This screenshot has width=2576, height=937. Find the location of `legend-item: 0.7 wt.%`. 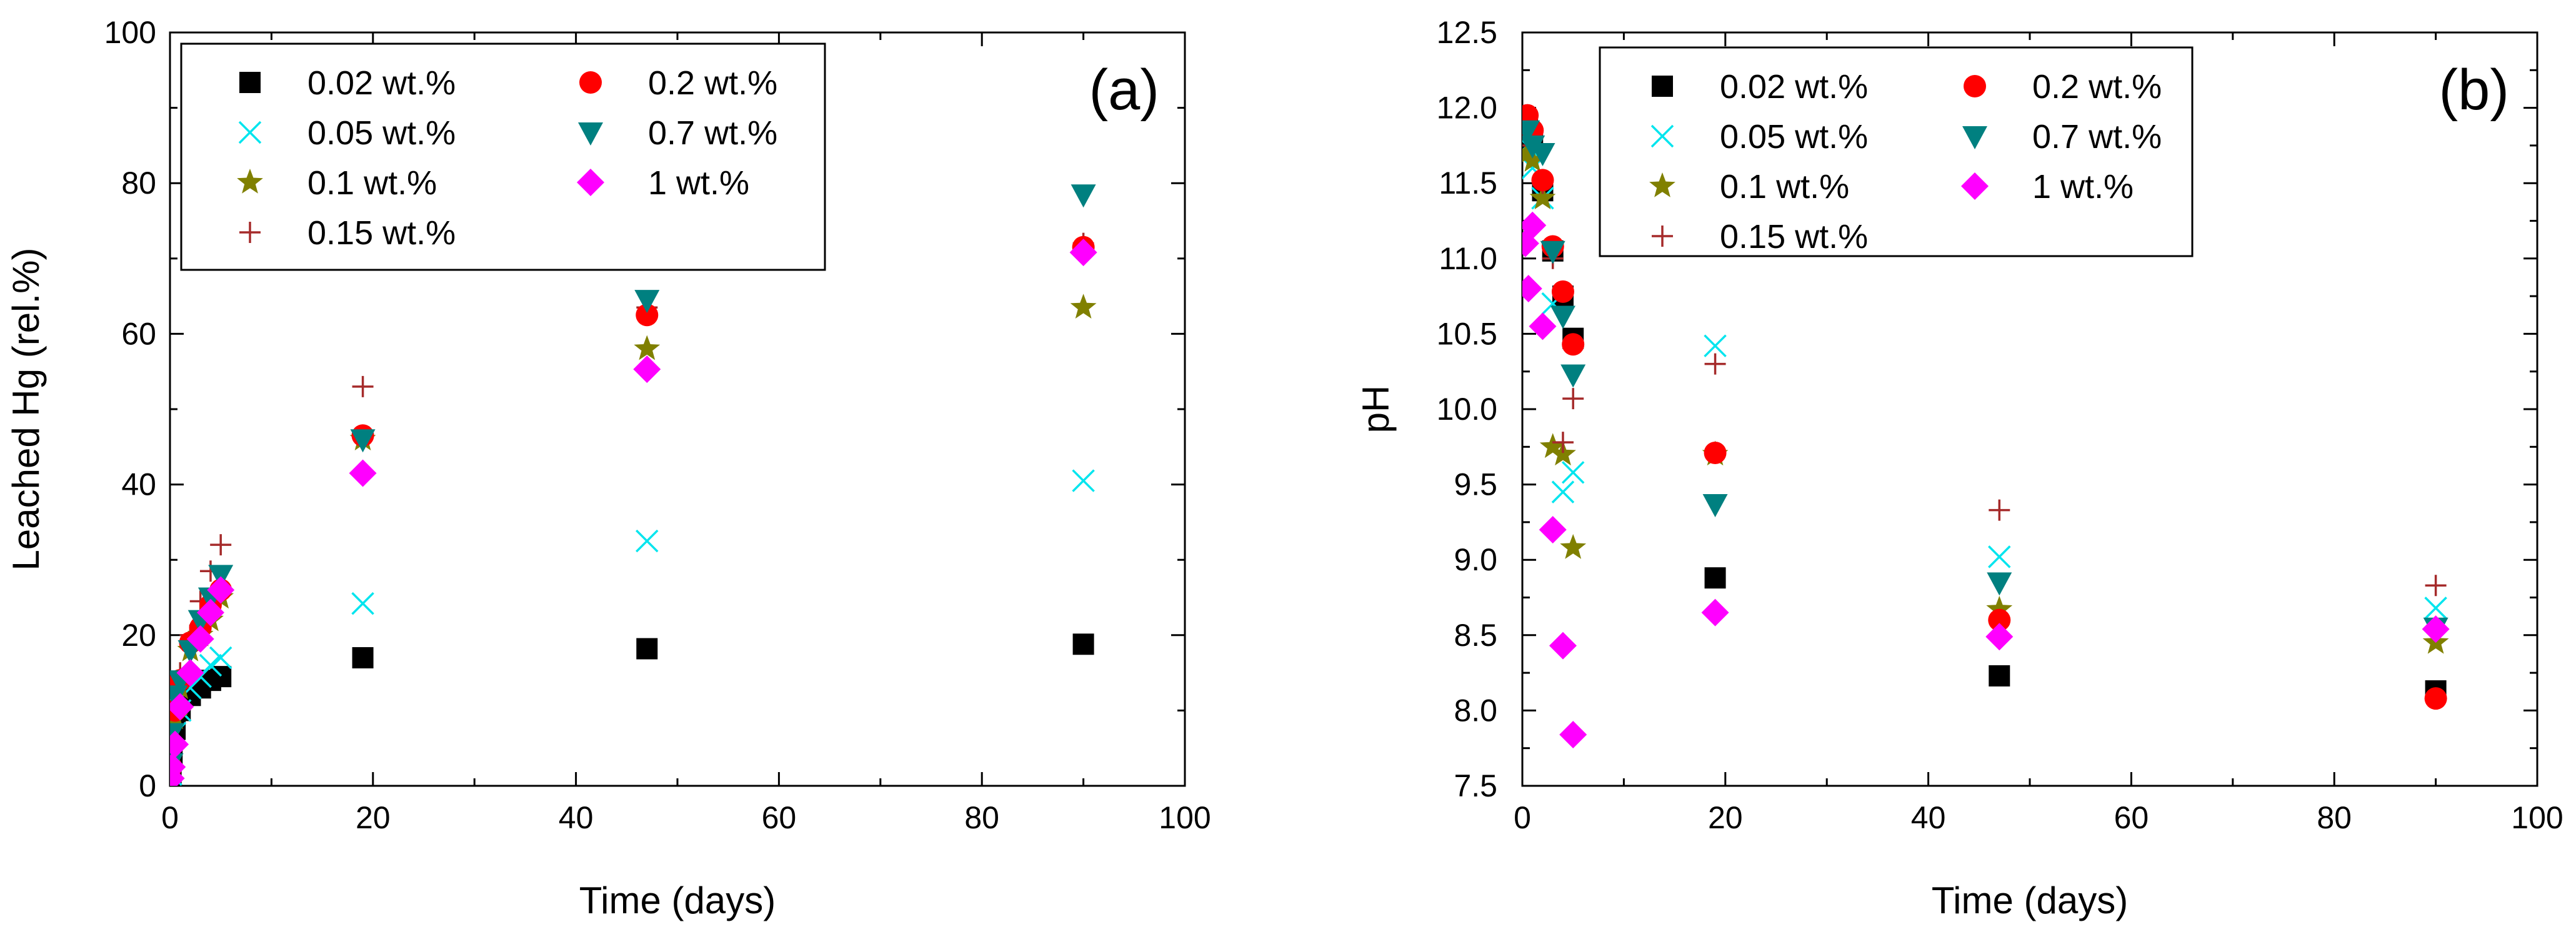

legend-item: 0.7 wt.% is located at coordinates (2062, 137).